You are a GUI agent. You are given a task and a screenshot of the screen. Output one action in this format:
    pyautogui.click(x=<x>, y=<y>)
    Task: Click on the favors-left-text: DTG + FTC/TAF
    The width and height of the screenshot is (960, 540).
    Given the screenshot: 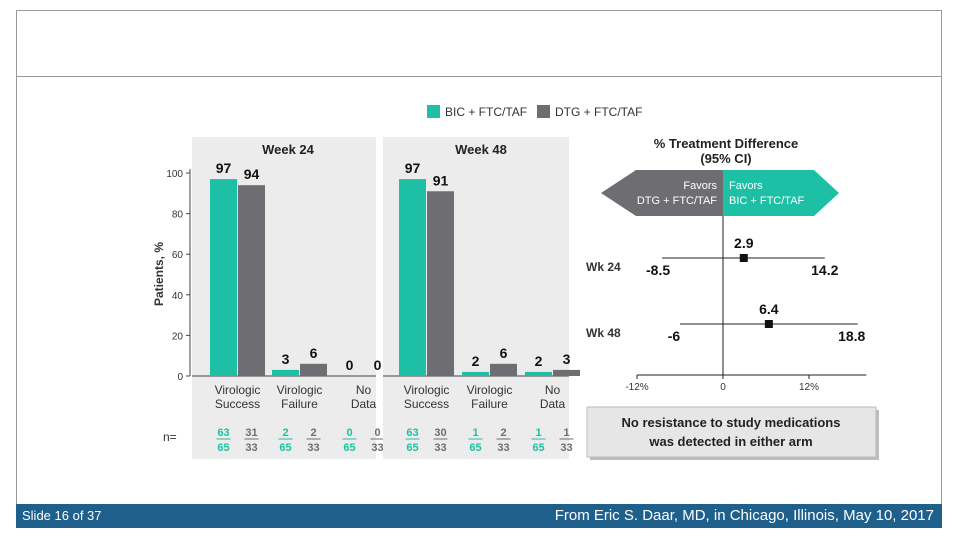 What is the action you would take?
    pyautogui.click(x=677, y=201)
    